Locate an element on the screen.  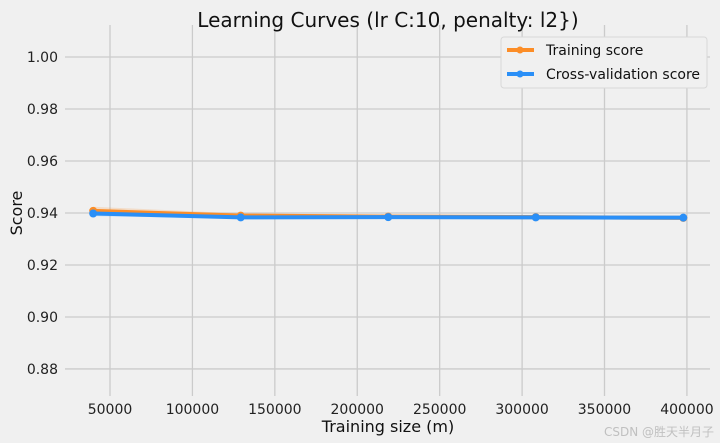
x-tick-label: 250000 is located at coordinates (439, 410).